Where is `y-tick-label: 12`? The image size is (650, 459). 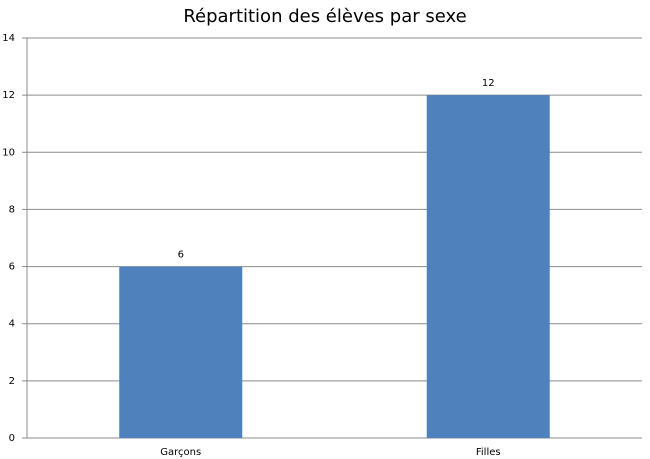 y-tick-label: 12 is located at coordinates (8, 95).